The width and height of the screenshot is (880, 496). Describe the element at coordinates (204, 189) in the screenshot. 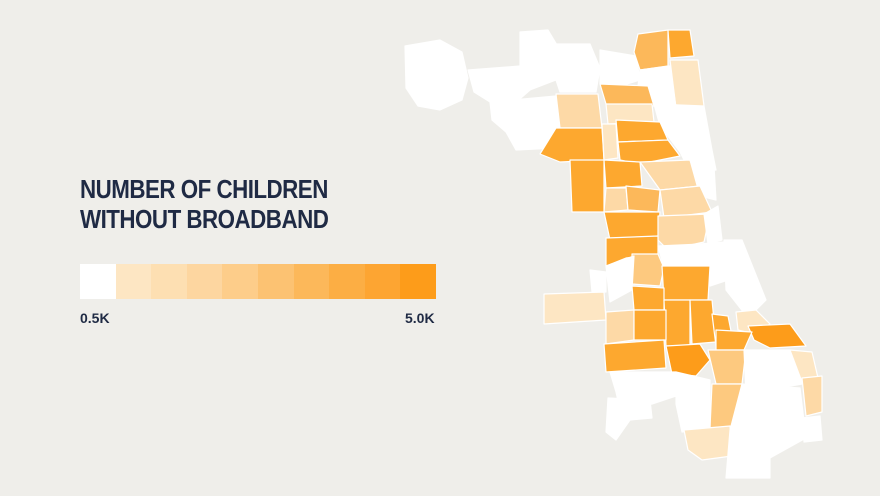

I see `legend-title-line-1: NUMBER OF CHILDREN` at that location.